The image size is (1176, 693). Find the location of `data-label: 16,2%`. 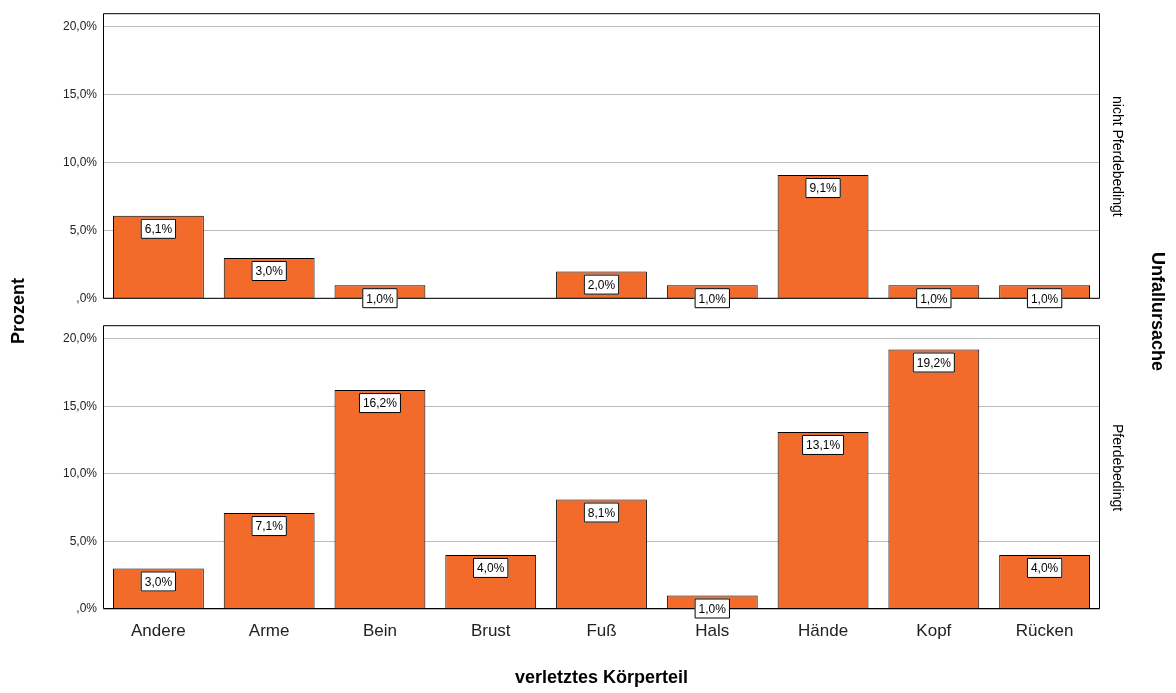

data-label: 16,2% is located at coordinates (380, 403).